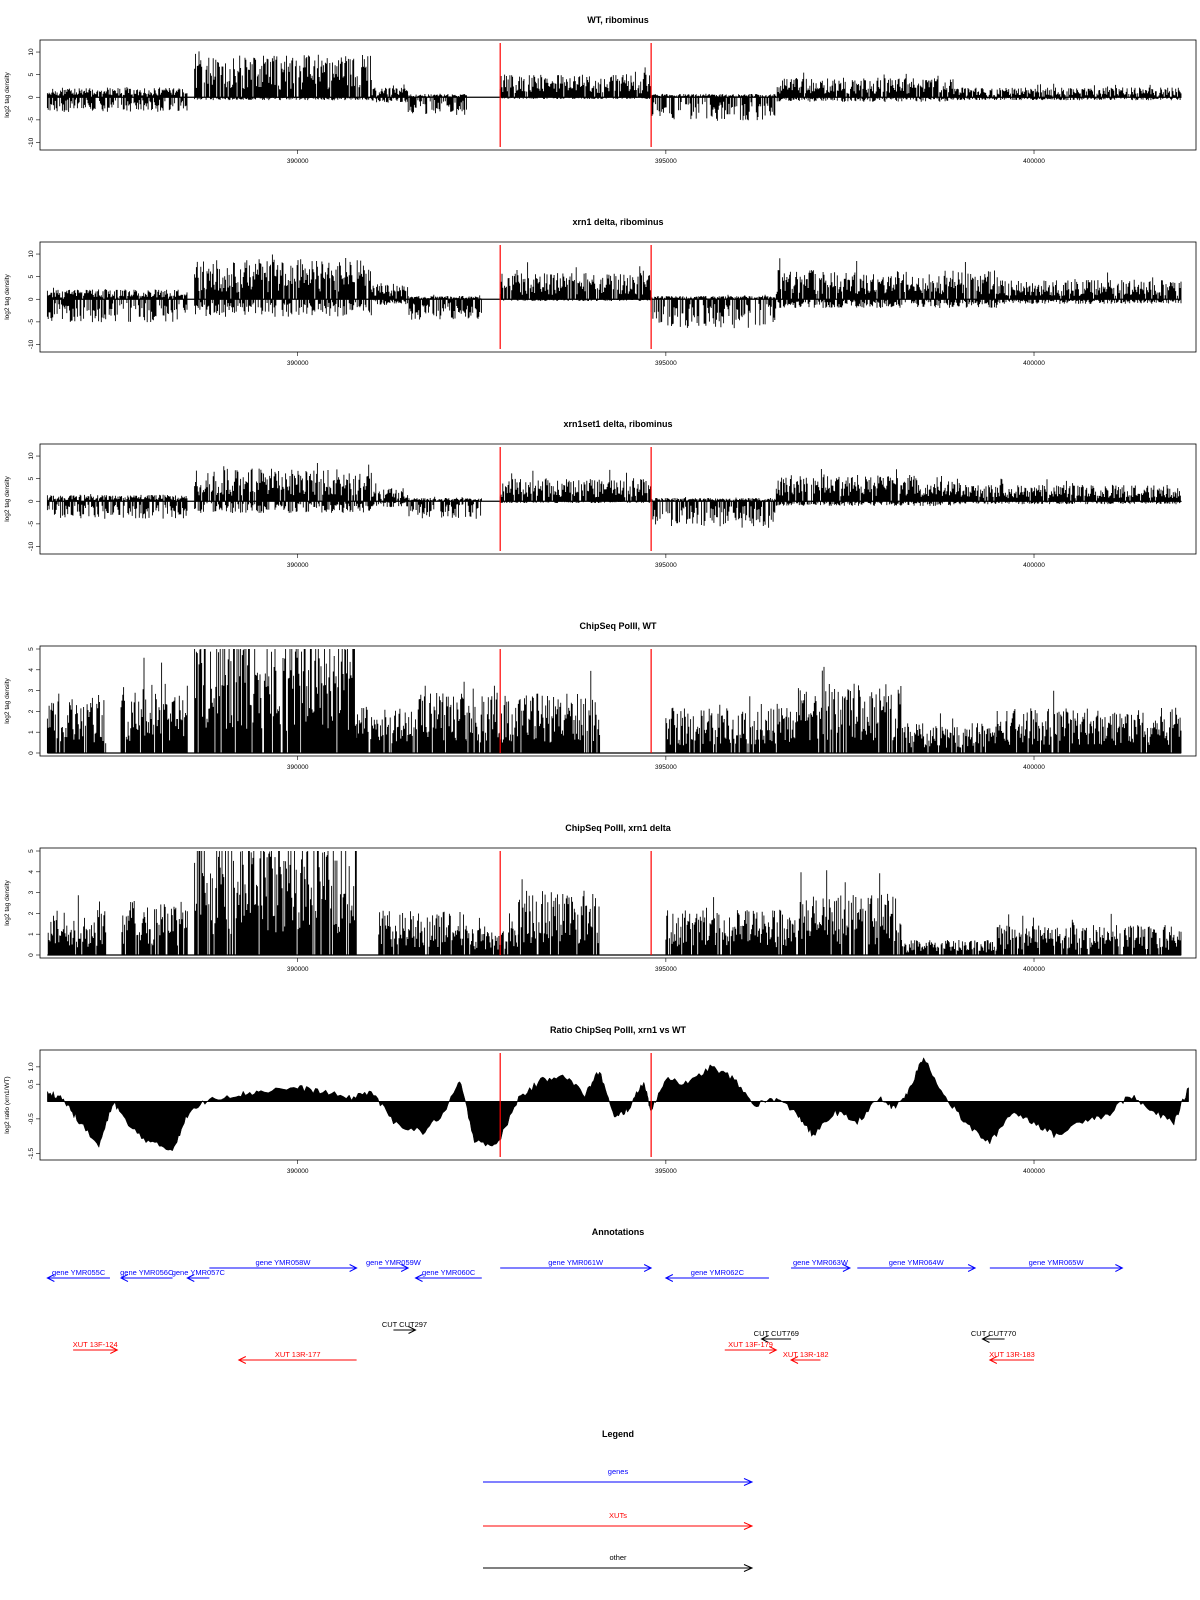 The image size is (1200, 1600). Describe the element at coordinates (31, 1066) in the screenshot. I see `y-tick-label: 1.0` at that location.